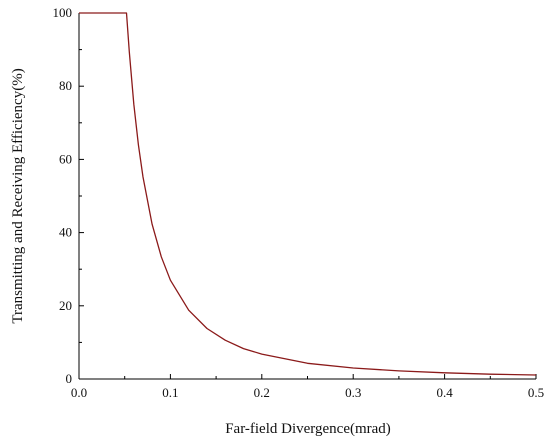  Describe the element at coordinates (170, 392) in the screenshot. I see `x-tick-label: 0.1` at that location.